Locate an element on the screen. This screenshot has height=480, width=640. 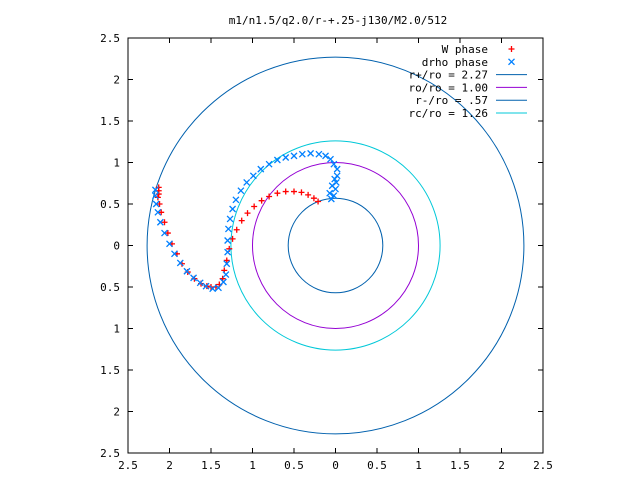
x-tick-label-4: 1 is located at coordinates (252, 465).